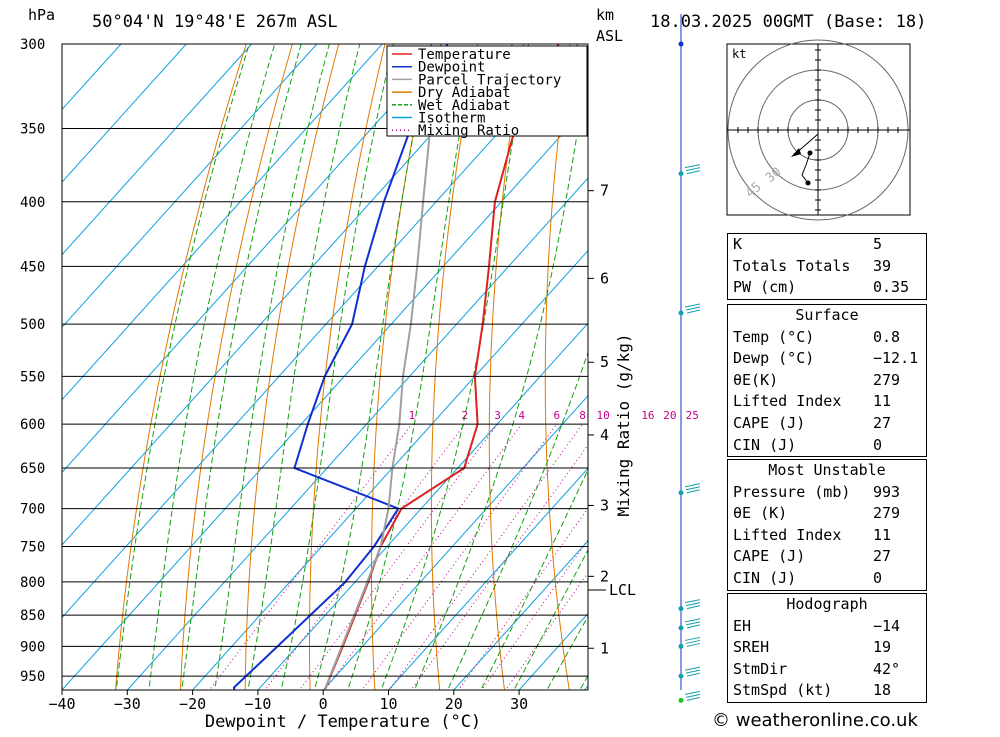 This screenshot has width=1000, height=737. What do you see at coordinates (32, 547) in the screenshot?
I see `pressure-tick-label: 750` at bounding box center [32, 547].